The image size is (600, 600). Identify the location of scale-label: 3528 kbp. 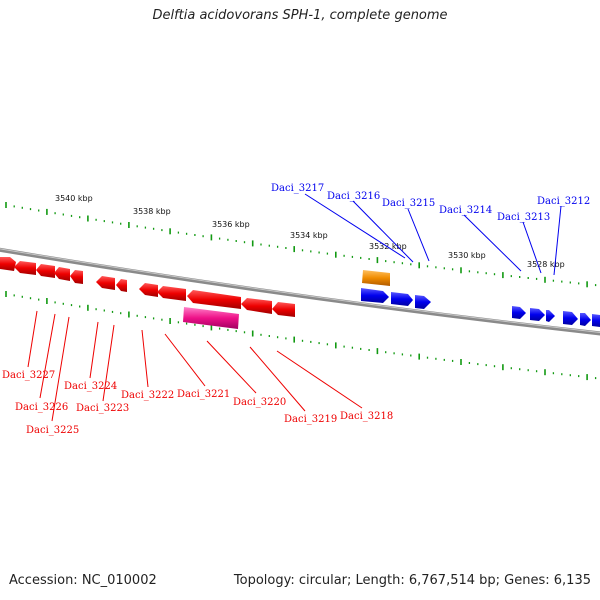
(546, 264).